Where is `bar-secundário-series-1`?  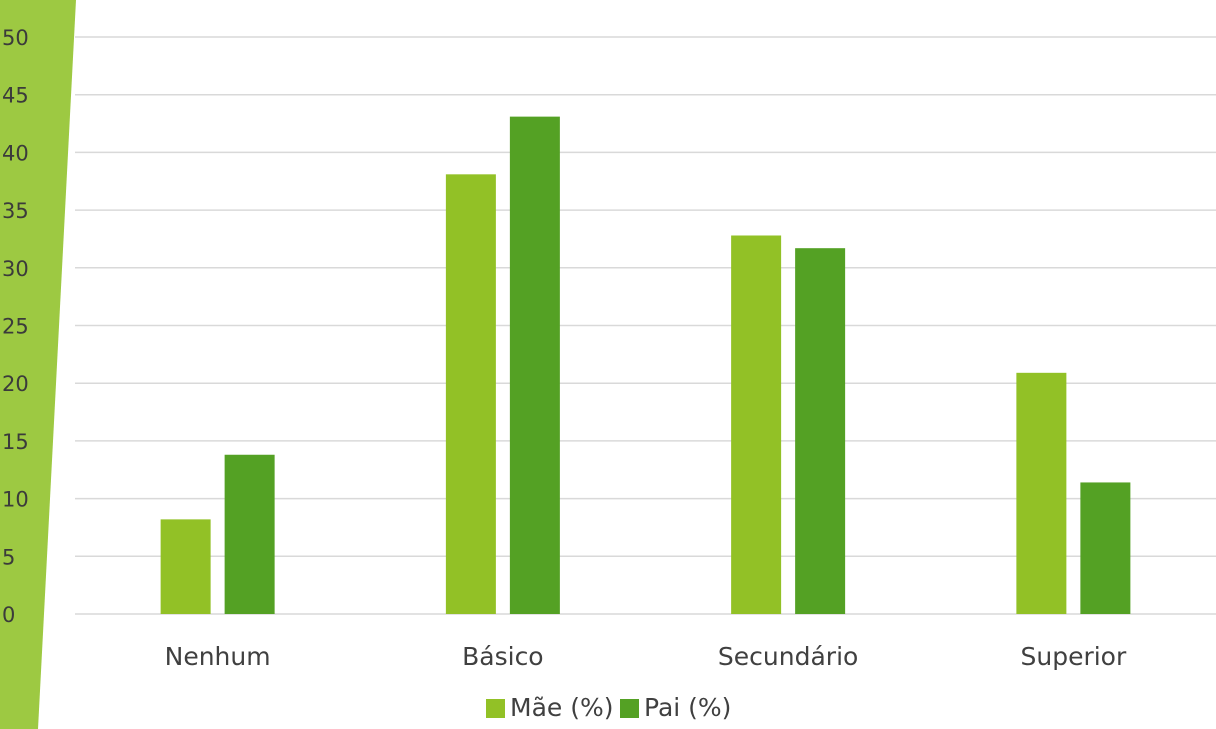 bar-secundário-series-1 is located at coordinates (820, 431).